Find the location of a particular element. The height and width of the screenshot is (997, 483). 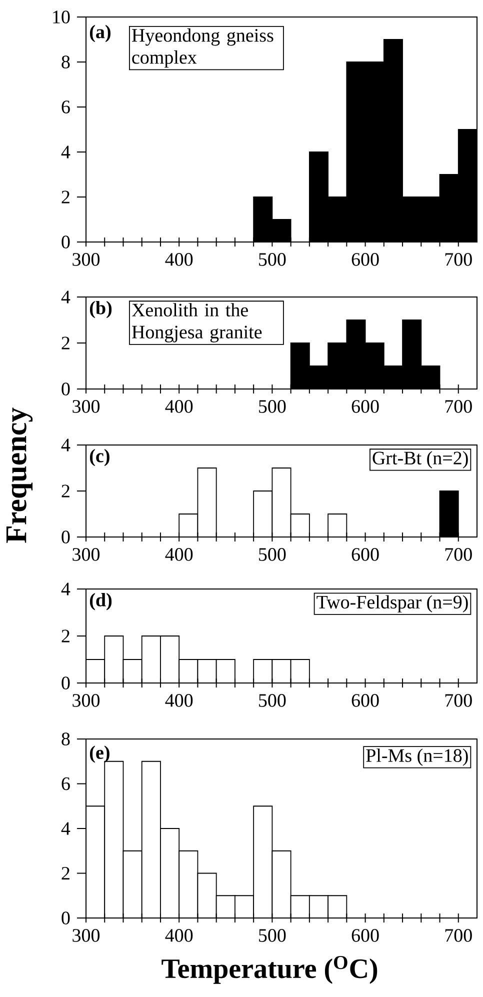

chart-title: (d) is located at coordinates (101, 601).